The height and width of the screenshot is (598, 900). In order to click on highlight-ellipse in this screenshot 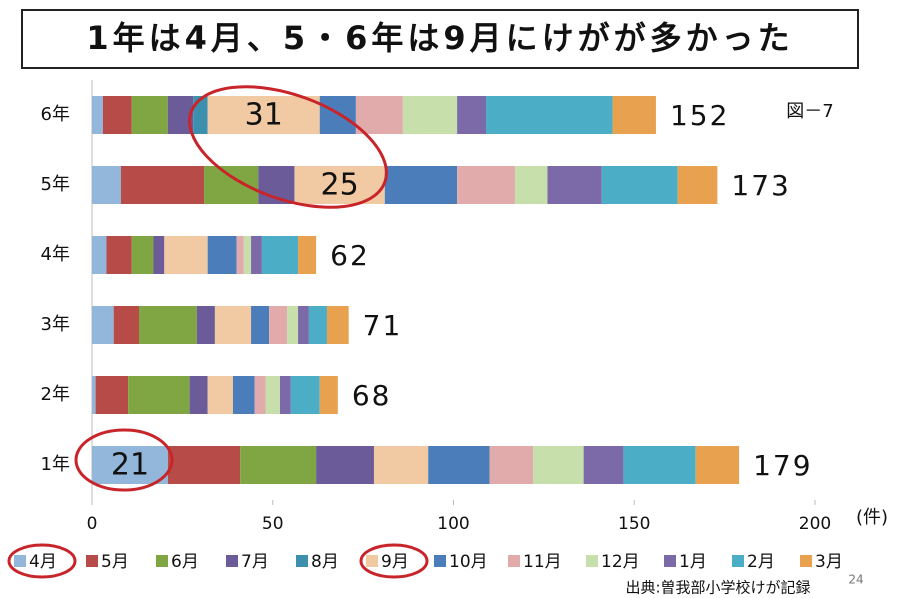, I will do `click(124, 460)`.